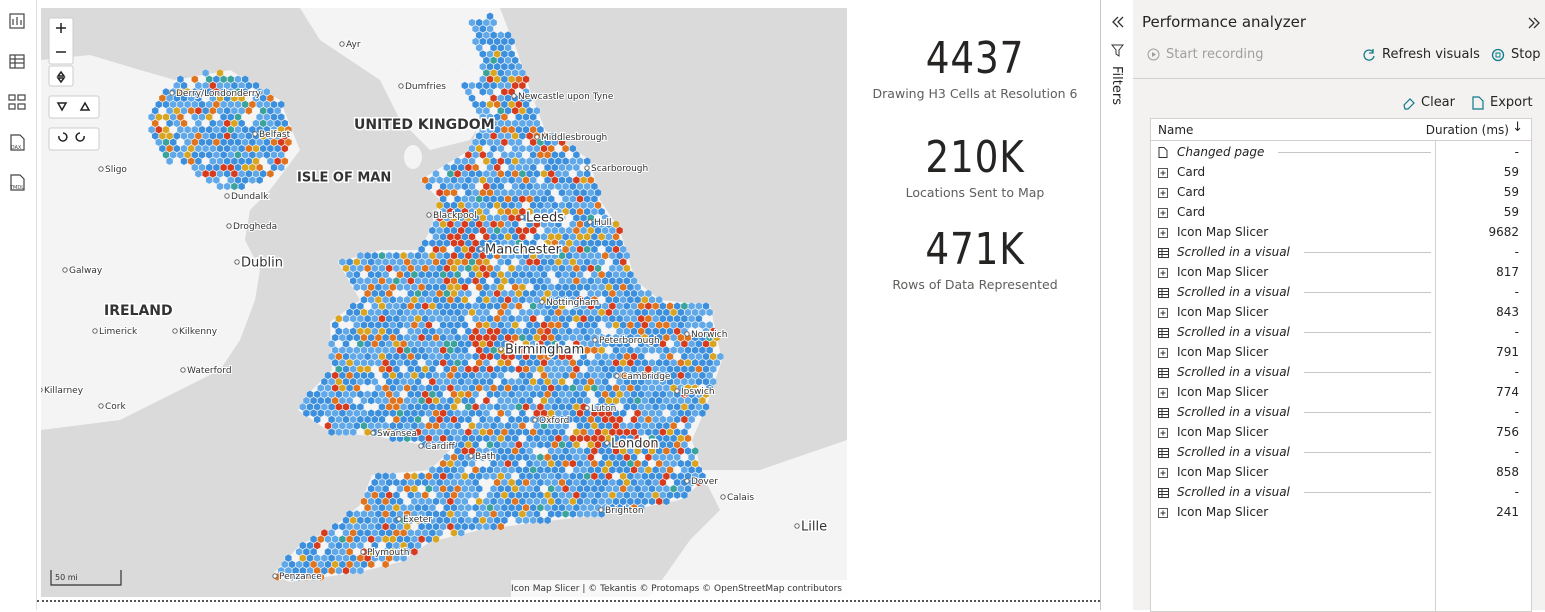  Describe the element at coordinates (1341, 432) in the screenshot. I see `table-row: Icon Map Slicer 756` at that location.